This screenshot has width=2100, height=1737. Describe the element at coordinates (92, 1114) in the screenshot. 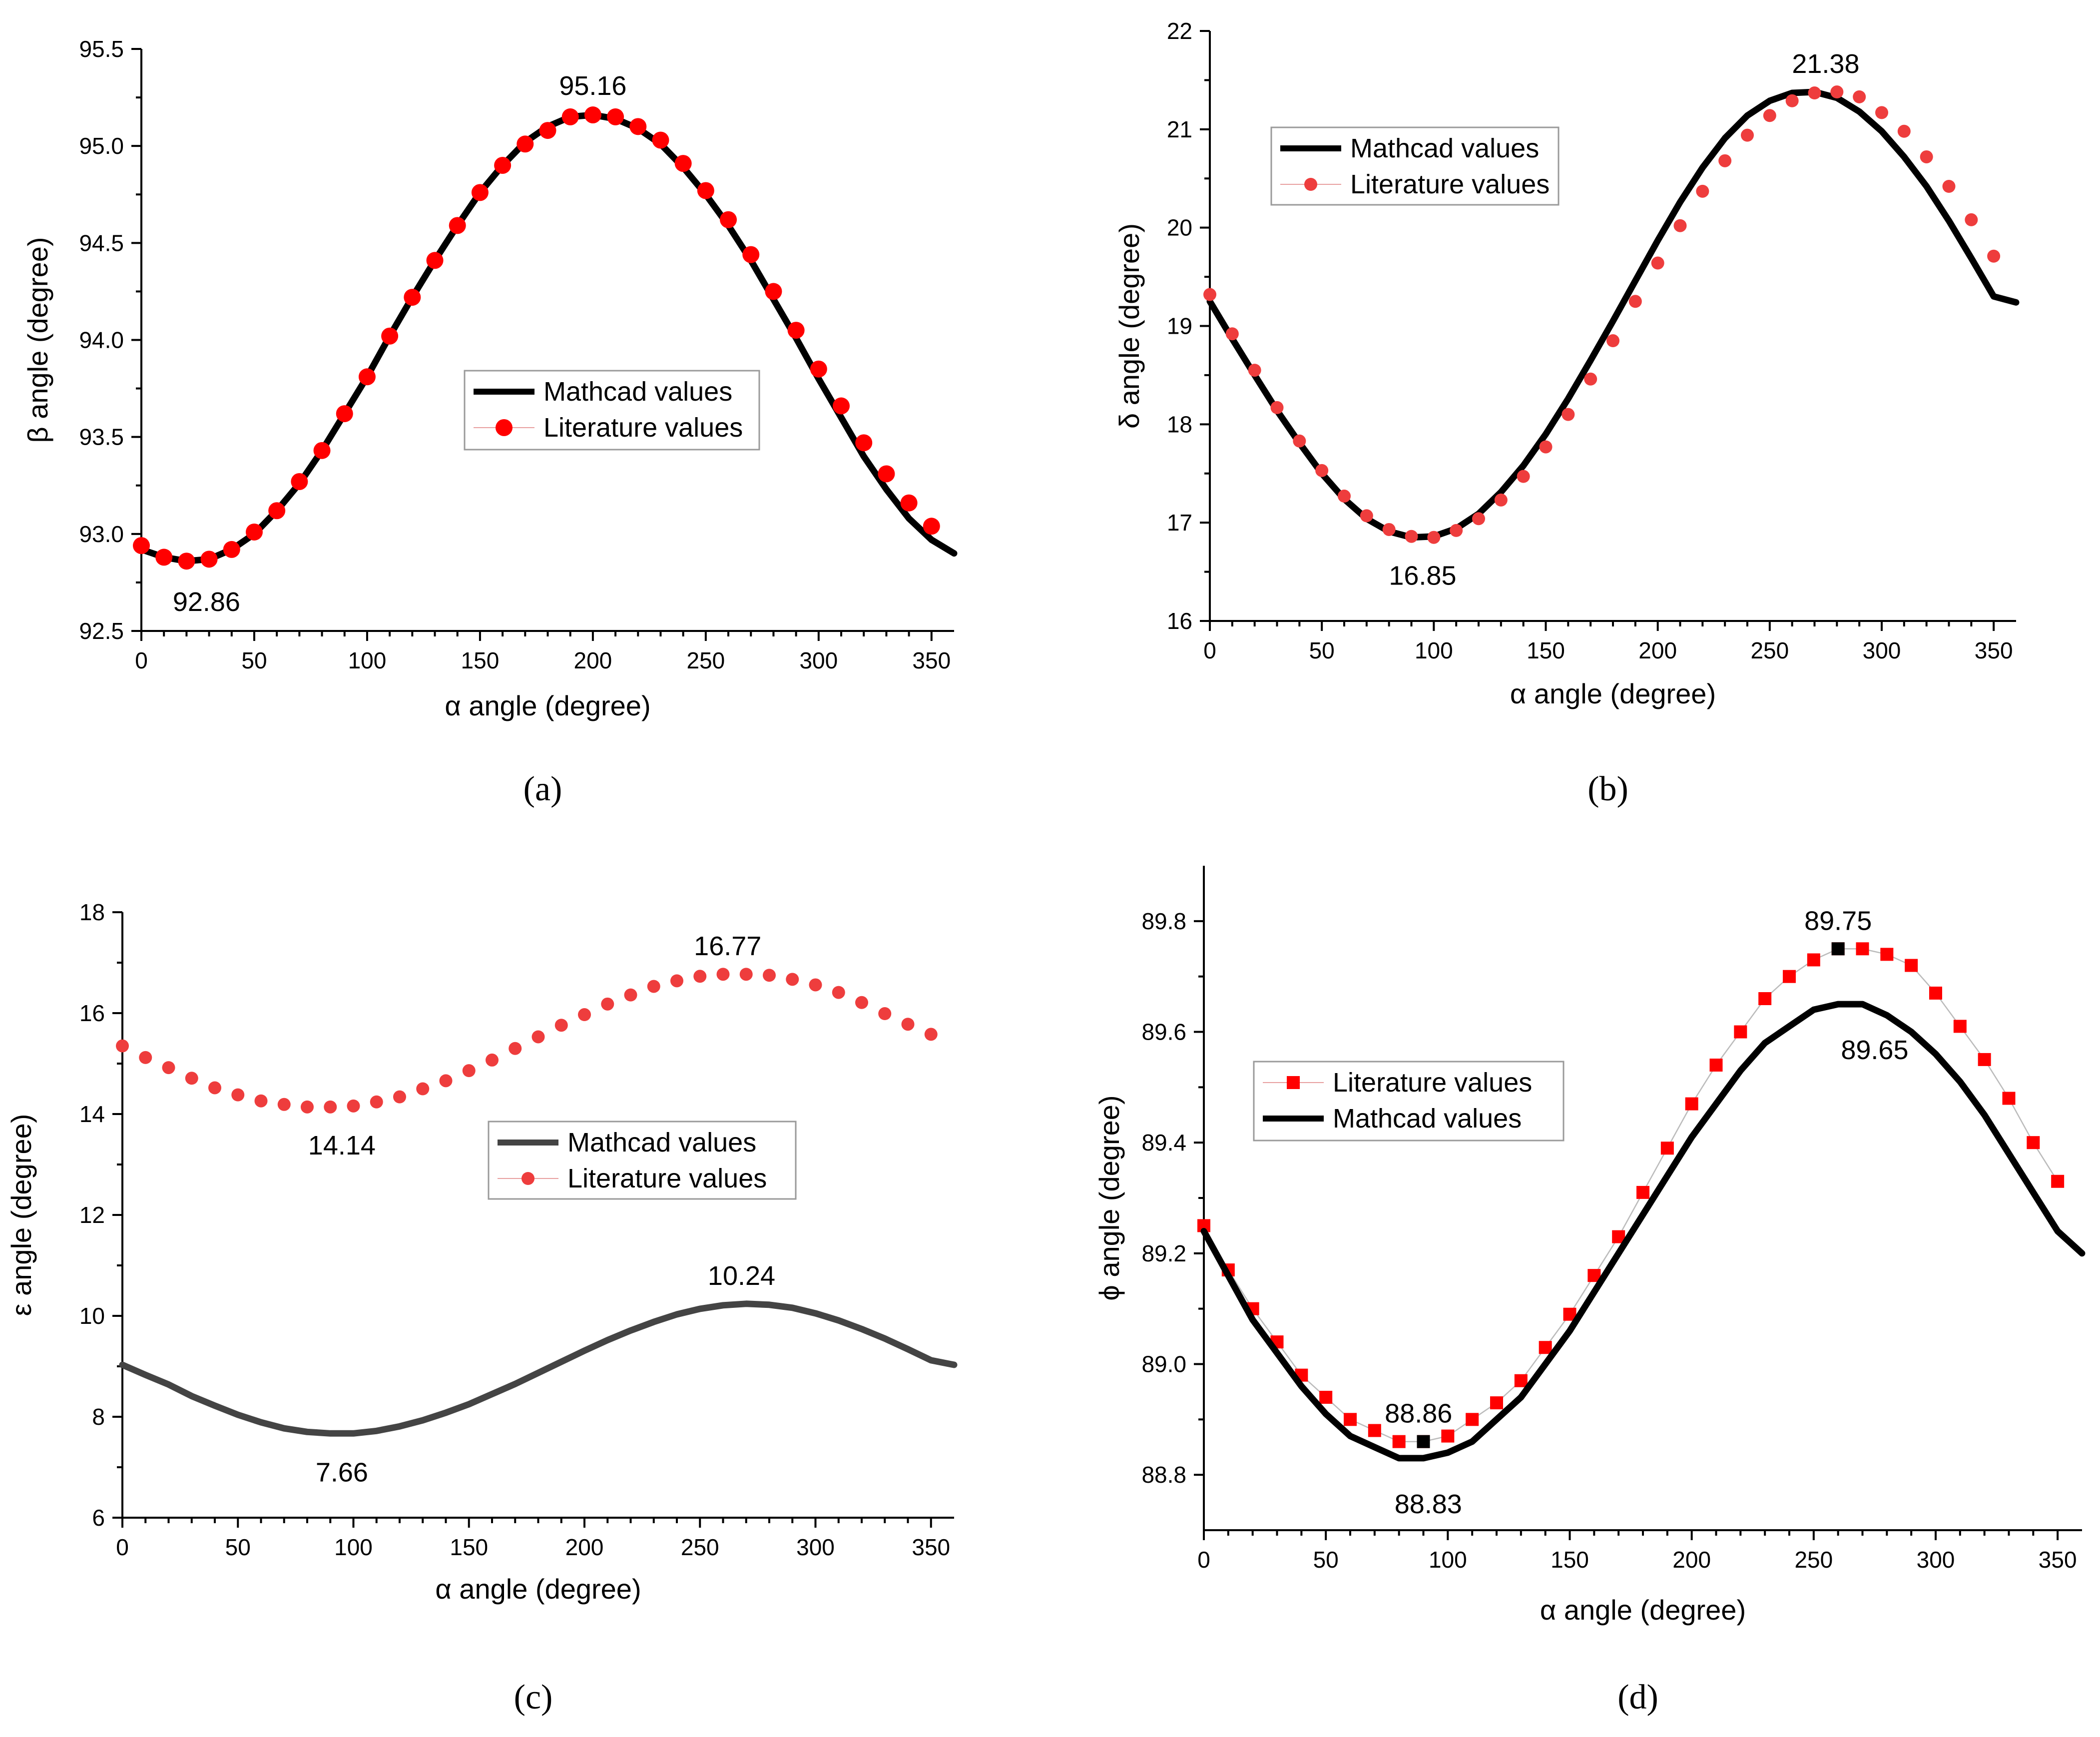

I see `y-tick-label: 14` at that location.